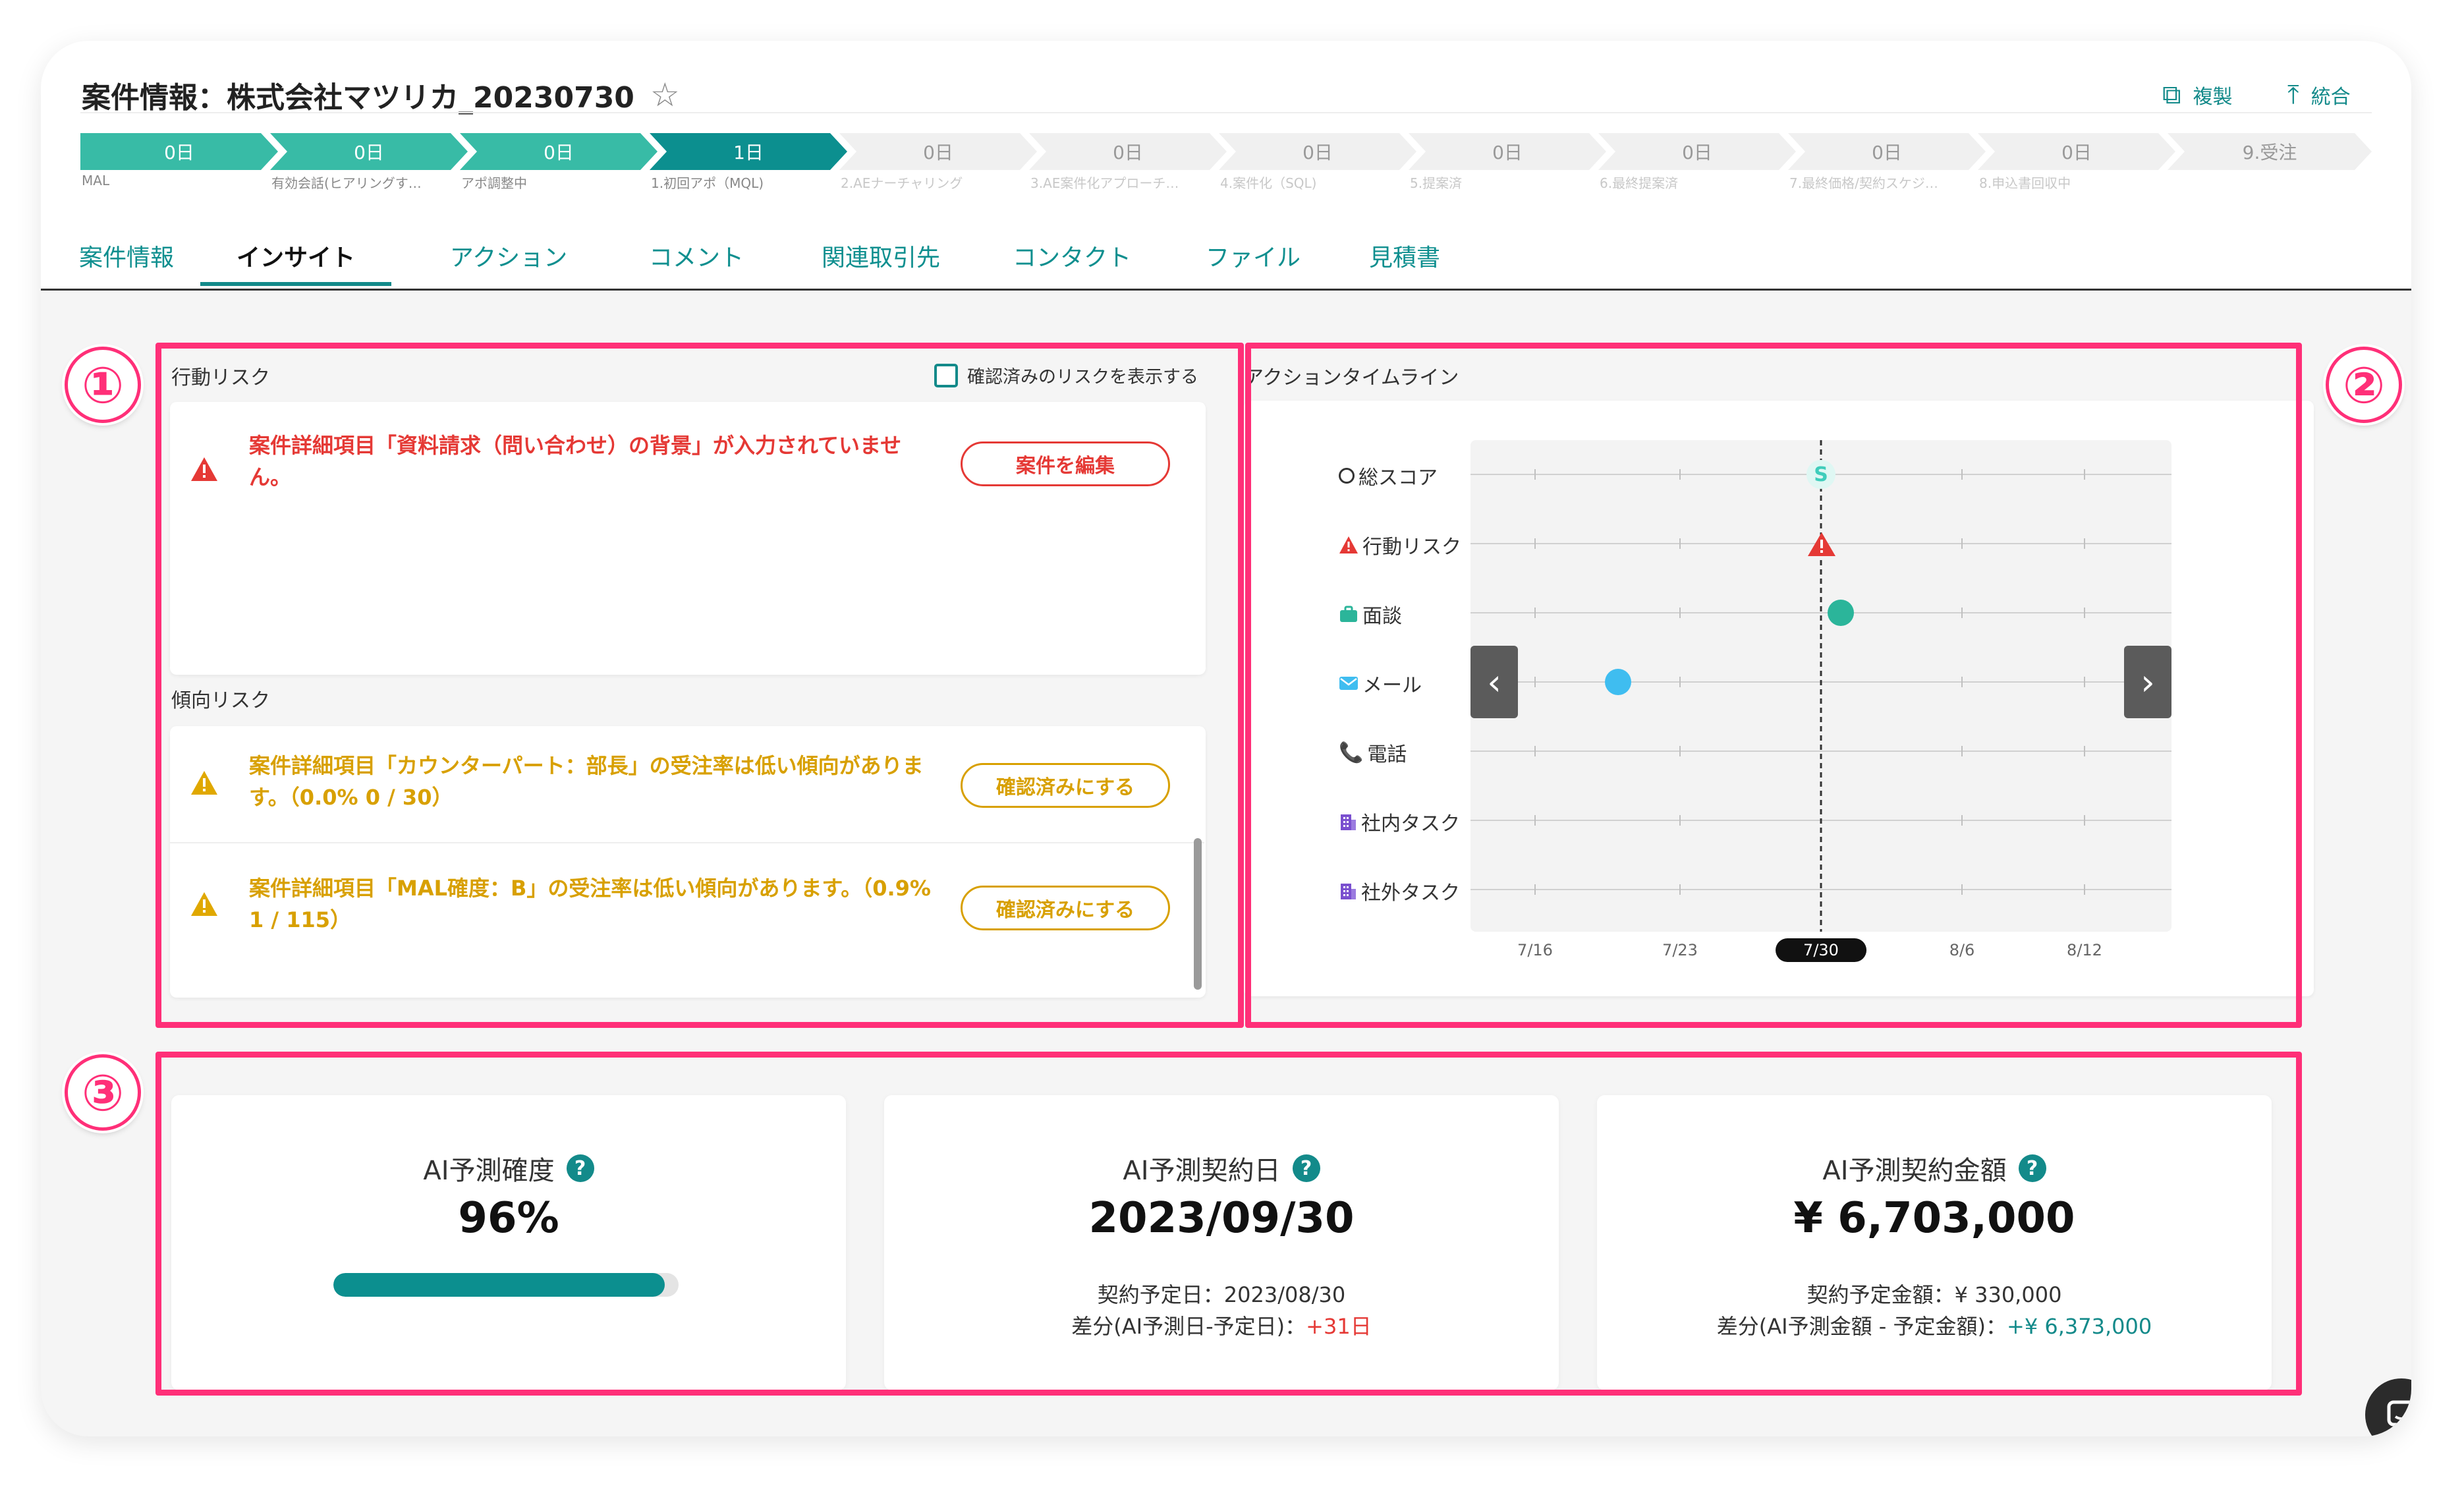  I want to click on metric-title: AI予測確度?, so click(508, 1168).